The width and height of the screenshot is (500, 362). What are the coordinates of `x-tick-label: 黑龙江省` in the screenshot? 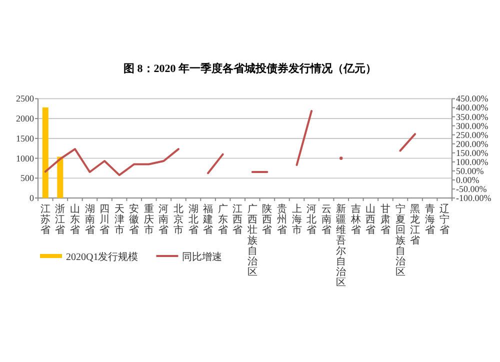 It's located at (415, 225).